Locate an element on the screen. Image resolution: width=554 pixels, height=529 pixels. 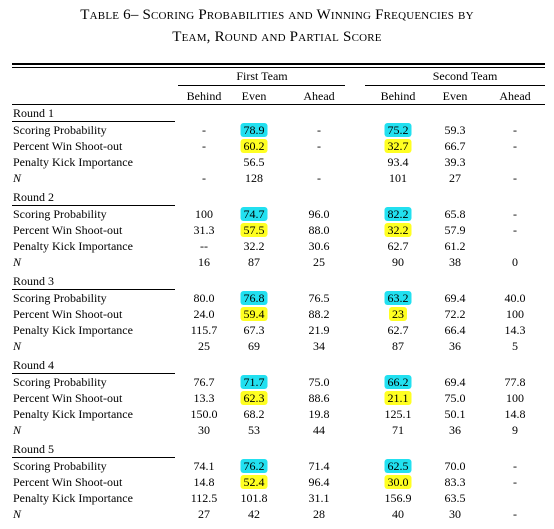
cell-value: 69.4 is located at coordinates (455, 298).